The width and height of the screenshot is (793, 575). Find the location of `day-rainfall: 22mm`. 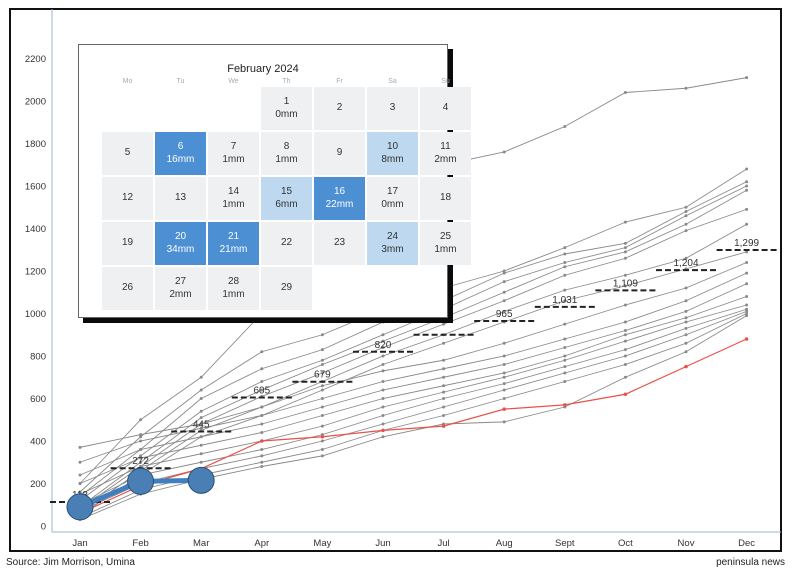

day-rainfall: 22mm is located at coordinates (339, 204).